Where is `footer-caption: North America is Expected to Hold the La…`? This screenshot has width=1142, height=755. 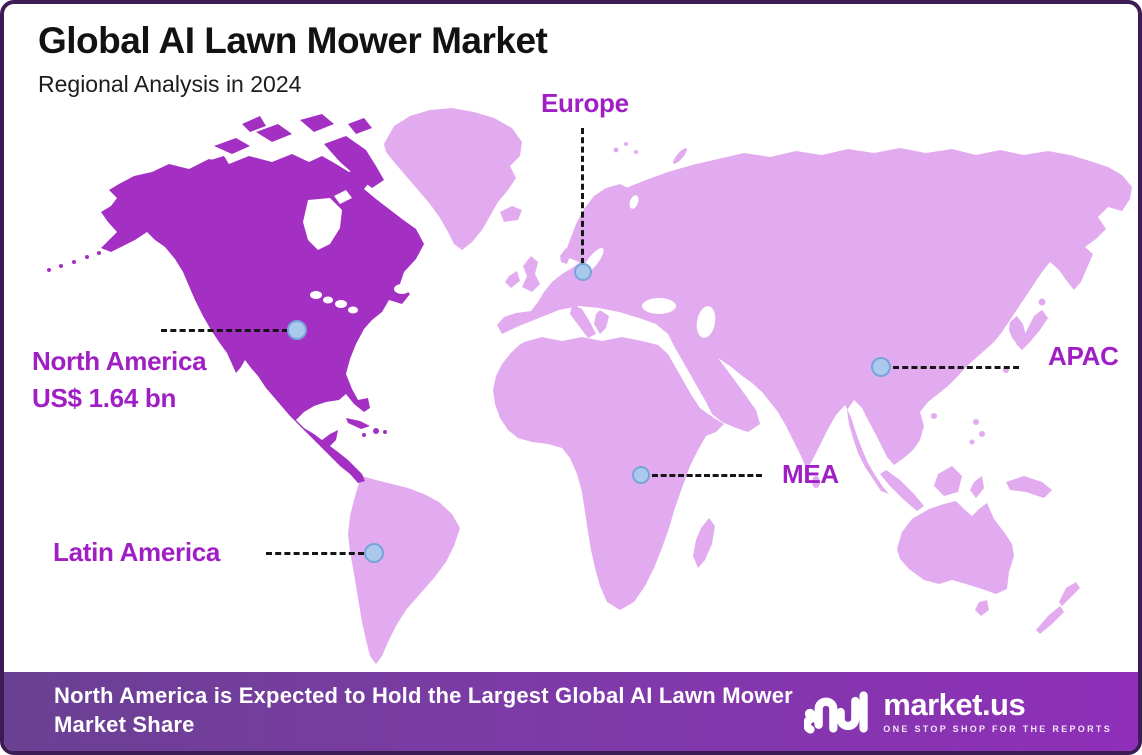 footer-caption: North America is Expected to Hold the La… is located at coordinates (423, 710).